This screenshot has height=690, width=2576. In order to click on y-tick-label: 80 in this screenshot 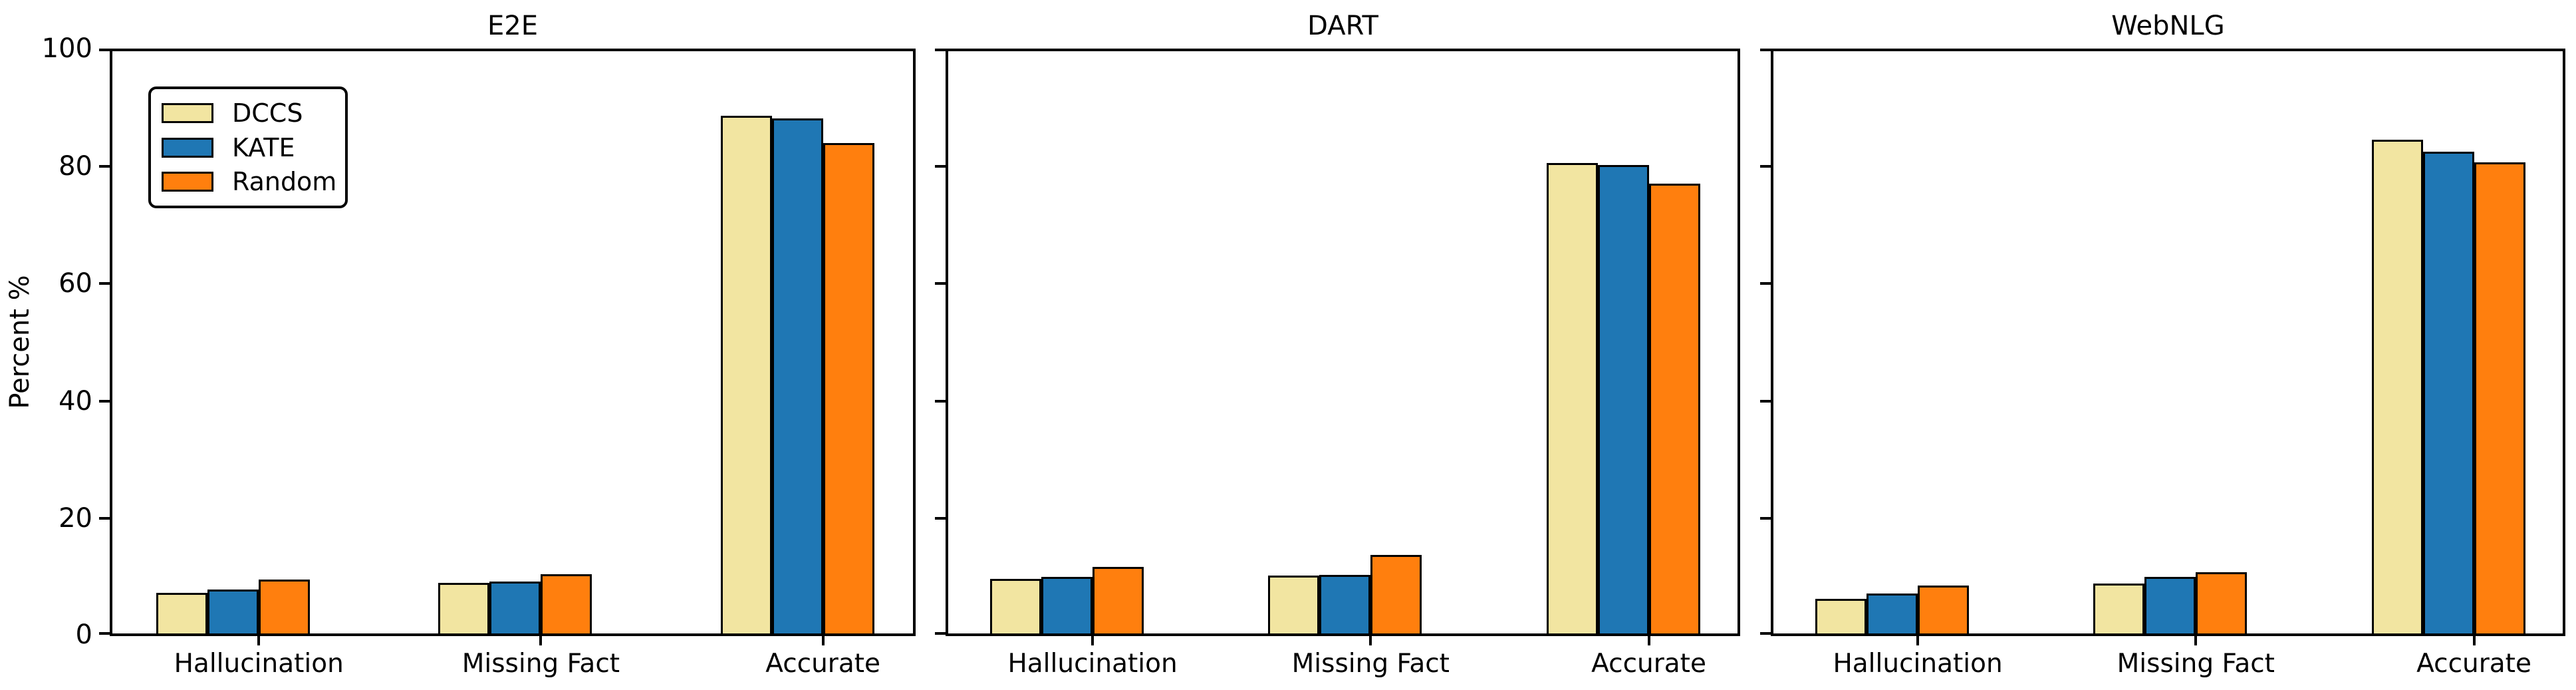, I will do `click(75, 166)`.